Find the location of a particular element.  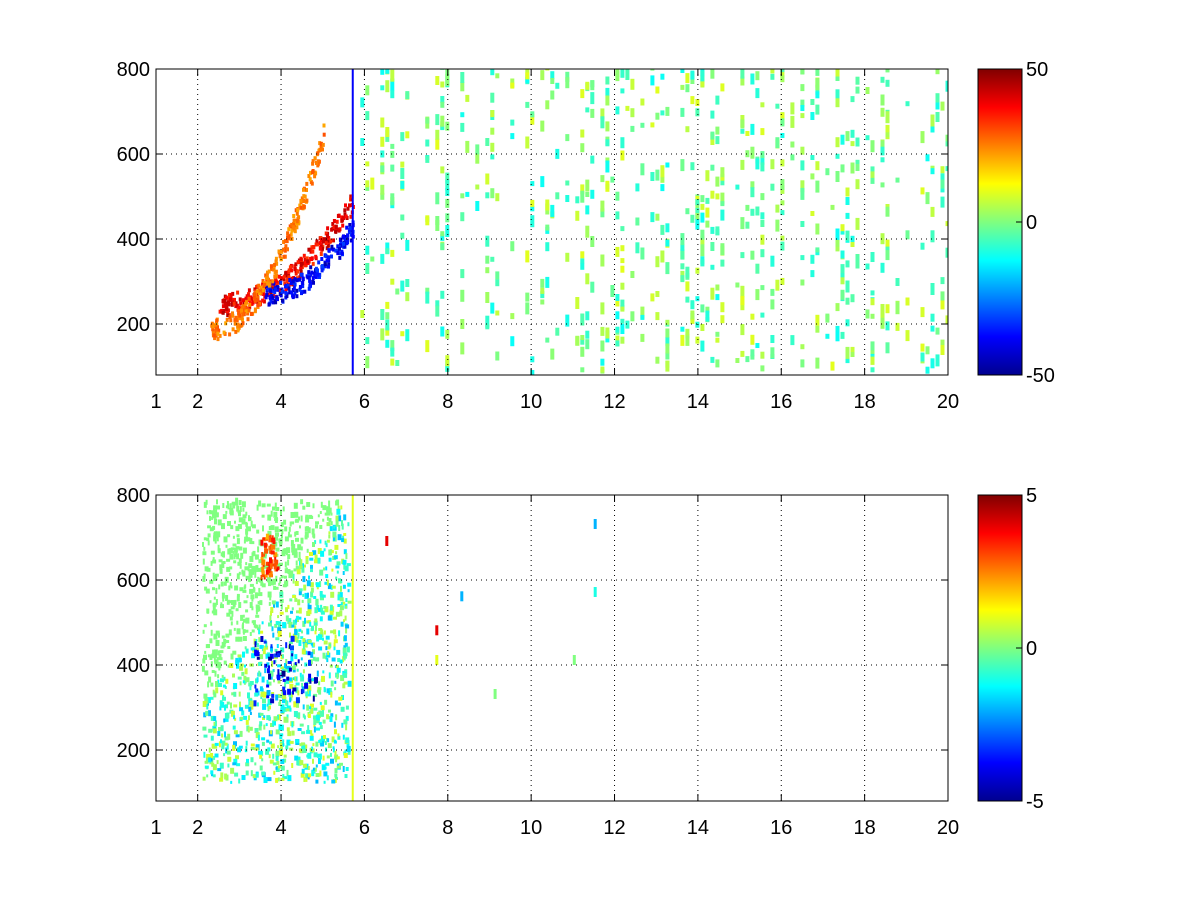

colorbar-tick-label: 0 is located at coordinates (1031, 223).